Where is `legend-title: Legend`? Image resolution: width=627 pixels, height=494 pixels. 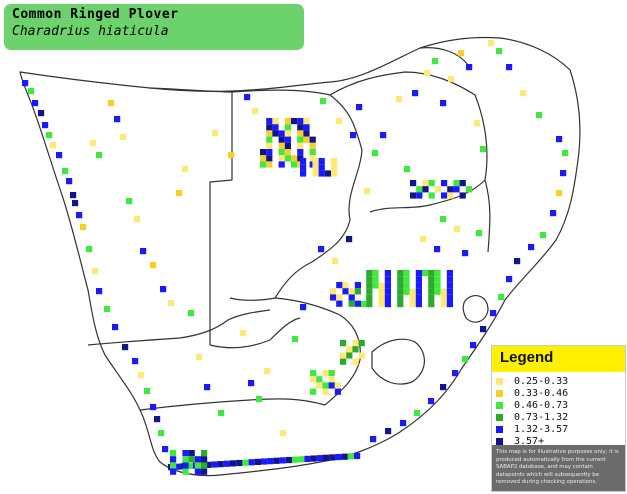
legend-title: Legend is located at coordinates (558, 359).